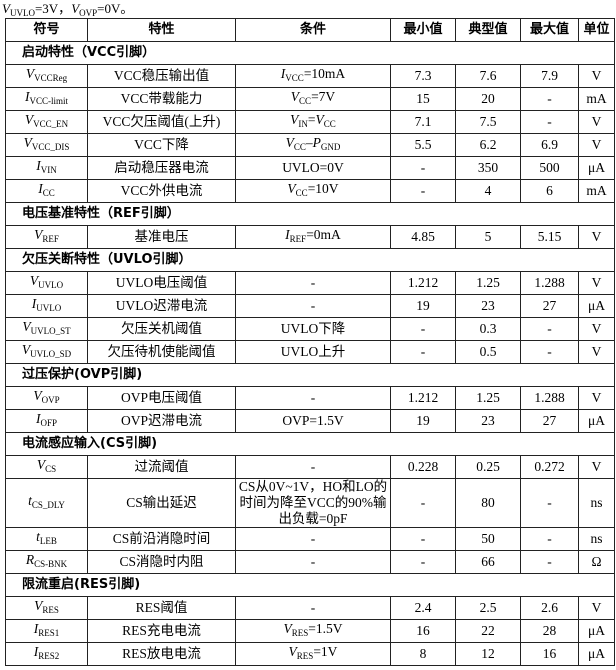 Image resolution: width=616 pixels, height=670 pixels. Describe the element at coordinates (310, 214) in the screenshot. I see `section-title: 电压基准特性（REF引脚）` at that location.